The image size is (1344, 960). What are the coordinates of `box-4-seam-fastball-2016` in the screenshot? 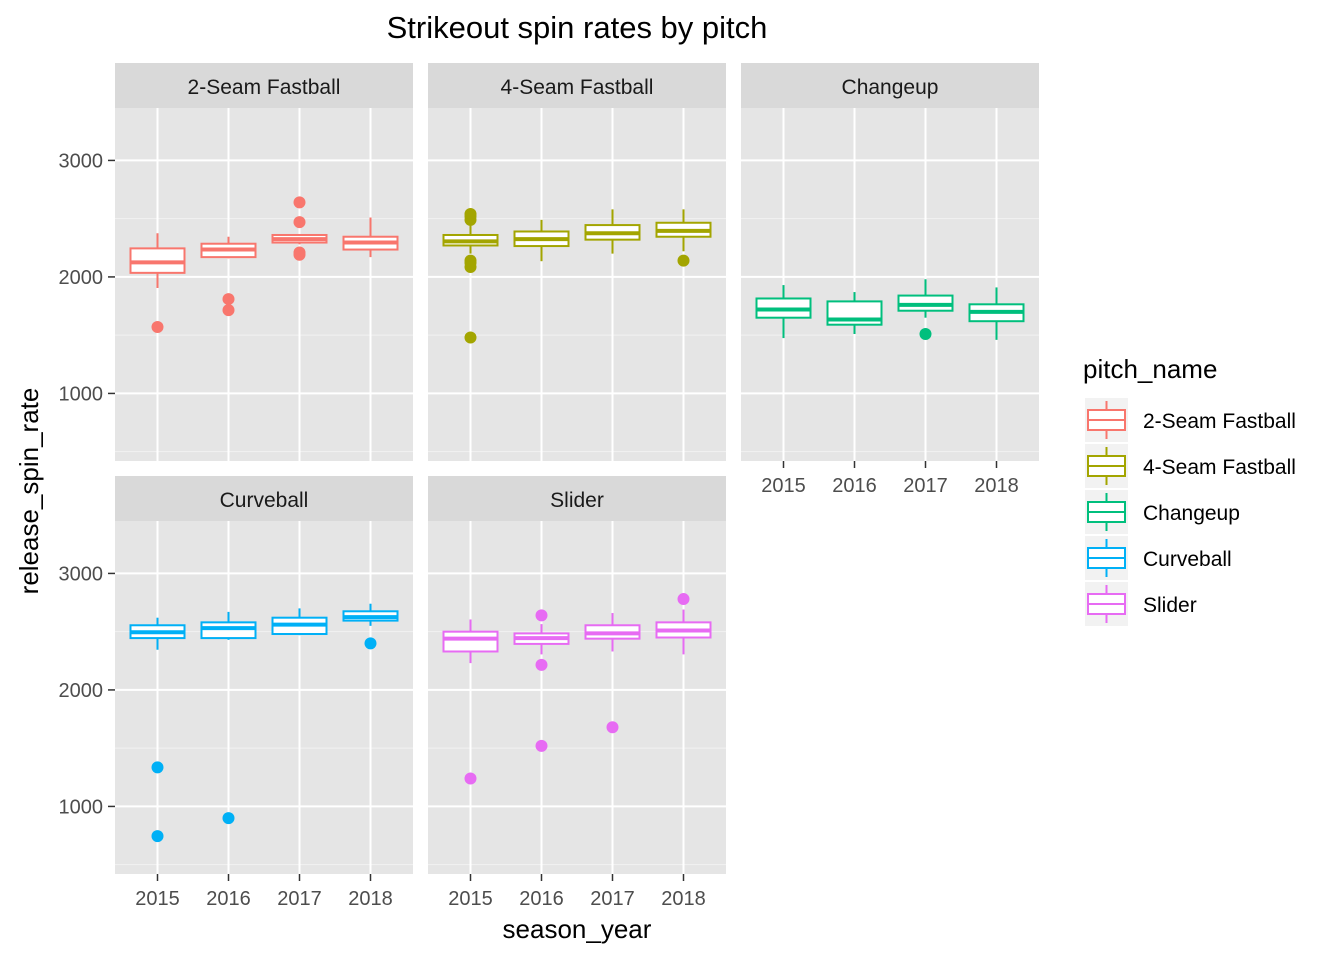 It's located at (541, 240).